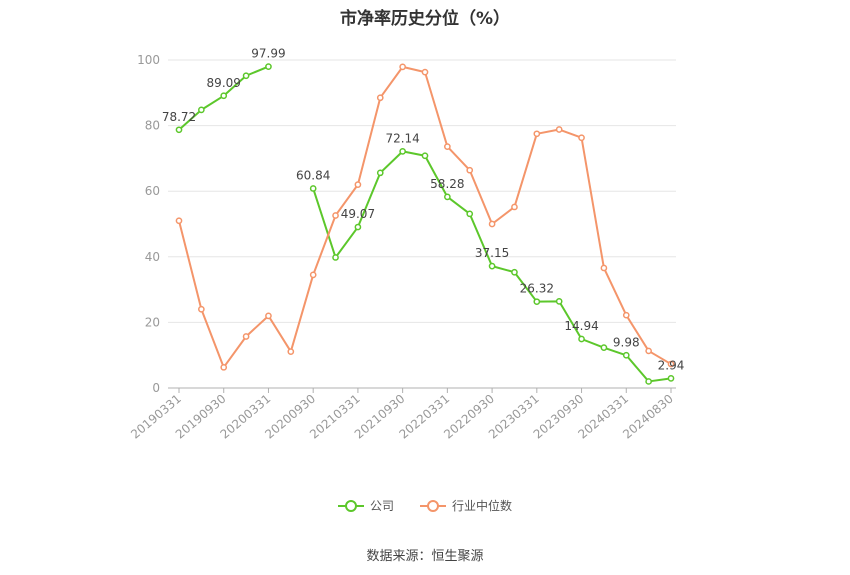  Describe the element at coordinates (152, 191) in the screenshot. I see `y-tick-label: 60` at that location.